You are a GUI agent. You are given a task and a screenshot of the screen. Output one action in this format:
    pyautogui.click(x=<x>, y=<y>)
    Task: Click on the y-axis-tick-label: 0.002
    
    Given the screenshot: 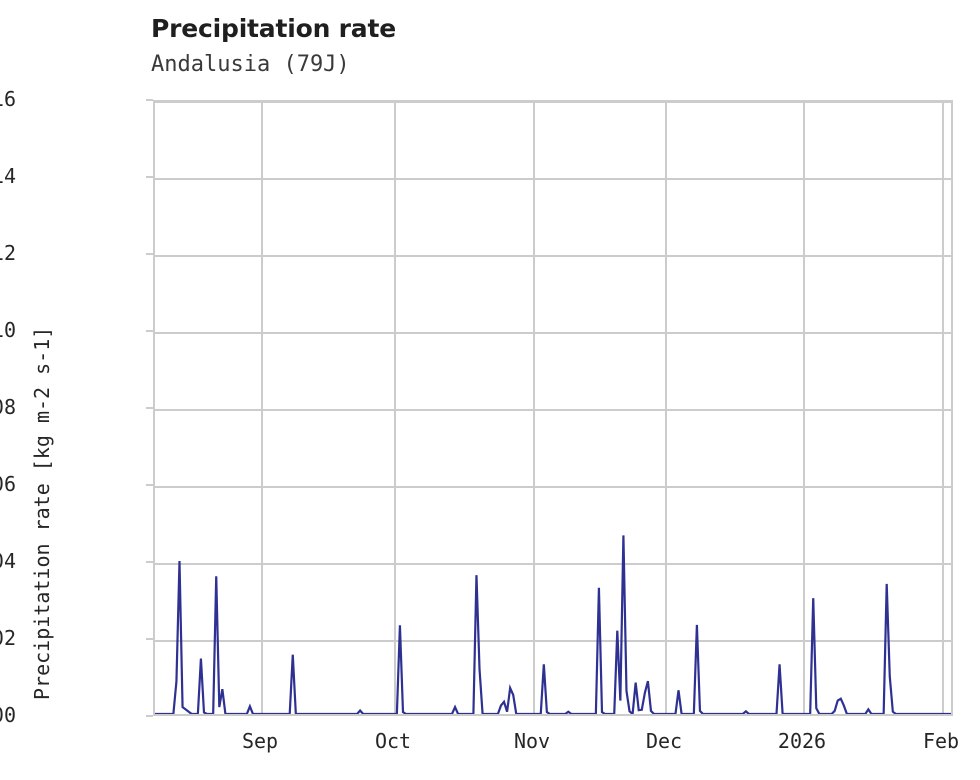 What is the action you would take?
    pyautogui.click(x=8, y=638)
    